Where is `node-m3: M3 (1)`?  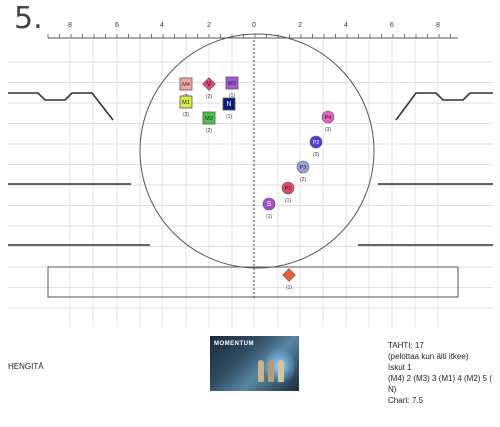
node-m3: M3 (1) is located at coordinates (232, 87).